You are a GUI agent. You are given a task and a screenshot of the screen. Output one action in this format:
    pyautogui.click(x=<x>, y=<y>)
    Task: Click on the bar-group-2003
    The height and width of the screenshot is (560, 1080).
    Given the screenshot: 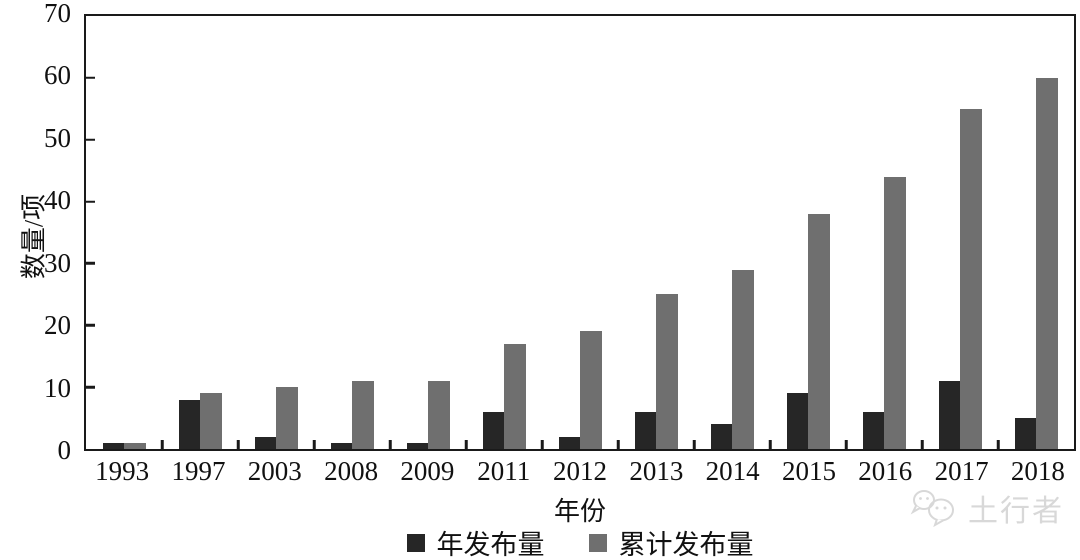 What is the action you would take?
    pyautogui.click(x=276, y=232)
    